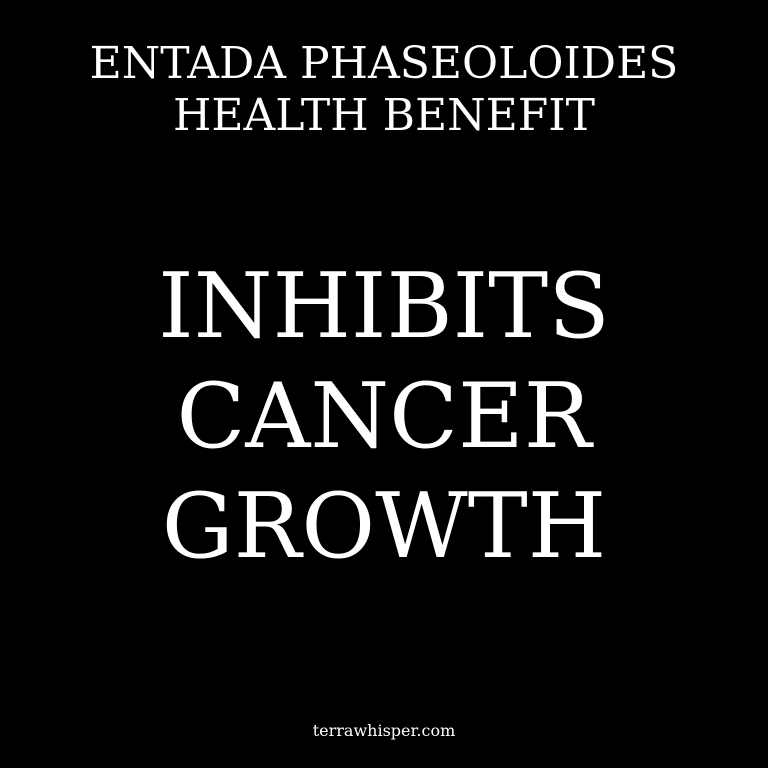 The width and height of the screenshot is (768, 768). I want to click on header-subtitle: HEALTH BENEFIT, so click(384, 115).